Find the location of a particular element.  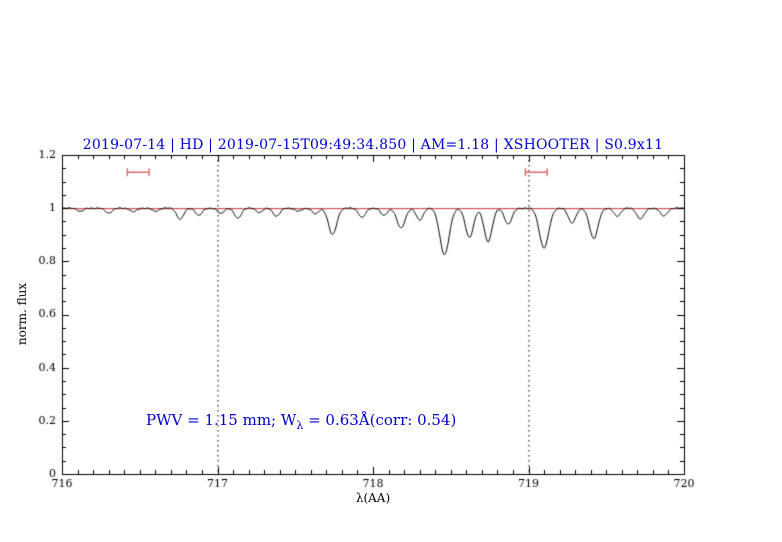

annotation-suffix: = 0.63Å(corr: 0.54) is located at coordinates (380, 420).